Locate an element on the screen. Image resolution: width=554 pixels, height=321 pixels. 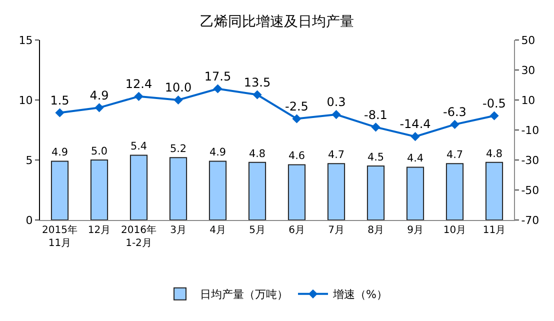
data-label: 4.6 is located at coordinates (297, 156).